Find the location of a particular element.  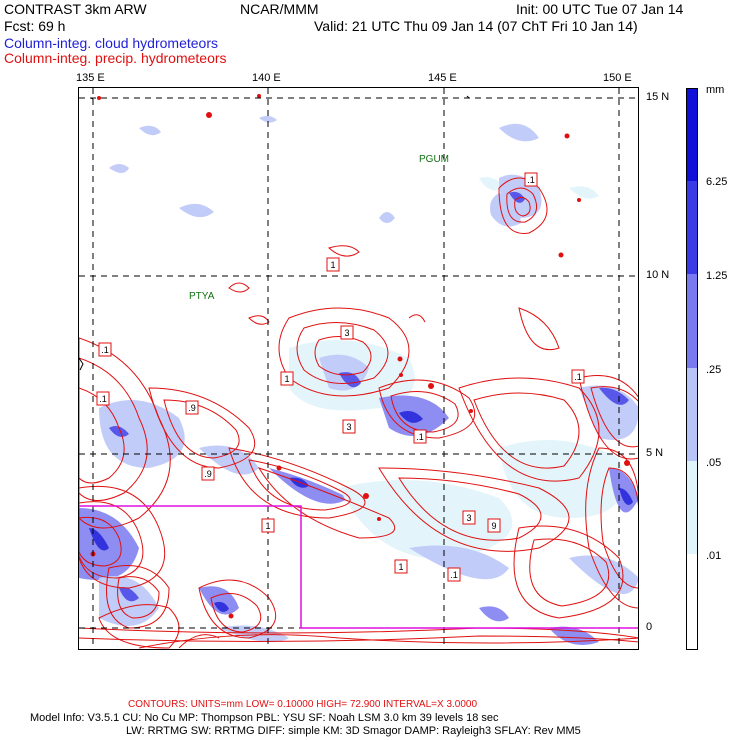

forecast-hour: Fcst: 69 h is located at coordinates (35, 26).